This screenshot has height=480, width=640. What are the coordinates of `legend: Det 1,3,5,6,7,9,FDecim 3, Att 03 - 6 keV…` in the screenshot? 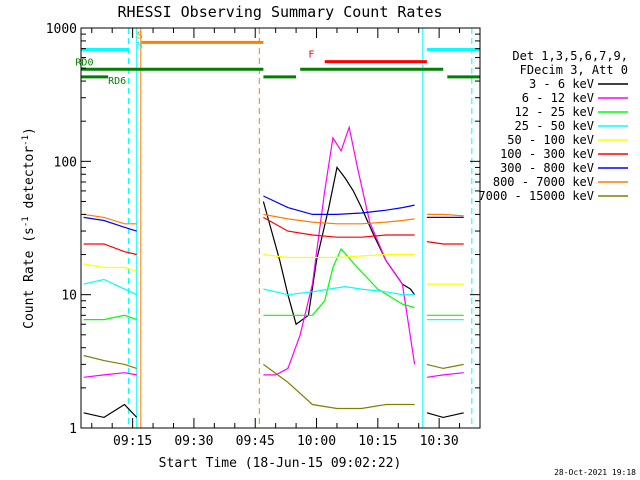 It's located at (553, 126).